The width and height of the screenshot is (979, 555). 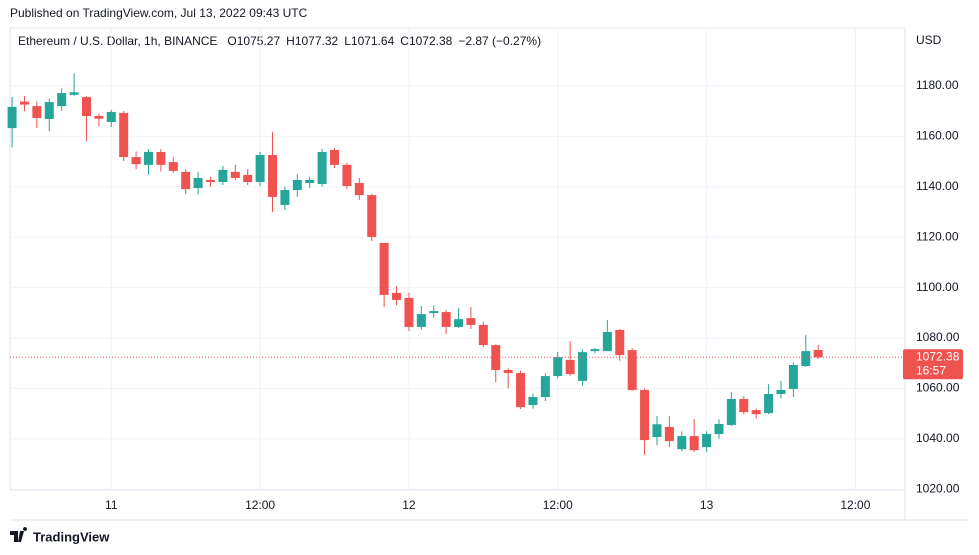 What do you see at coordinates (259, 41) in the screenshot?
I see `legend-value: 1075.27` at bounding box center [259, 41].